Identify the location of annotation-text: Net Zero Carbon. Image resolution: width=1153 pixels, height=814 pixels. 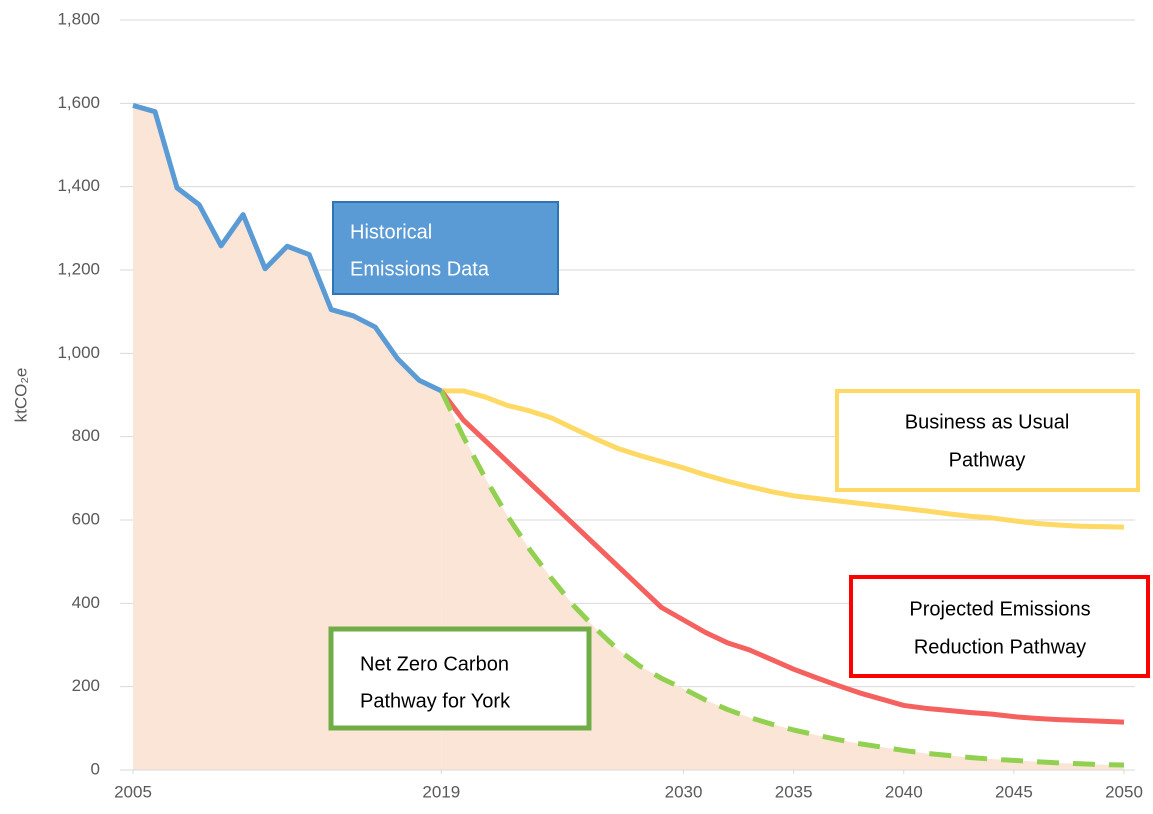
(434, 664).